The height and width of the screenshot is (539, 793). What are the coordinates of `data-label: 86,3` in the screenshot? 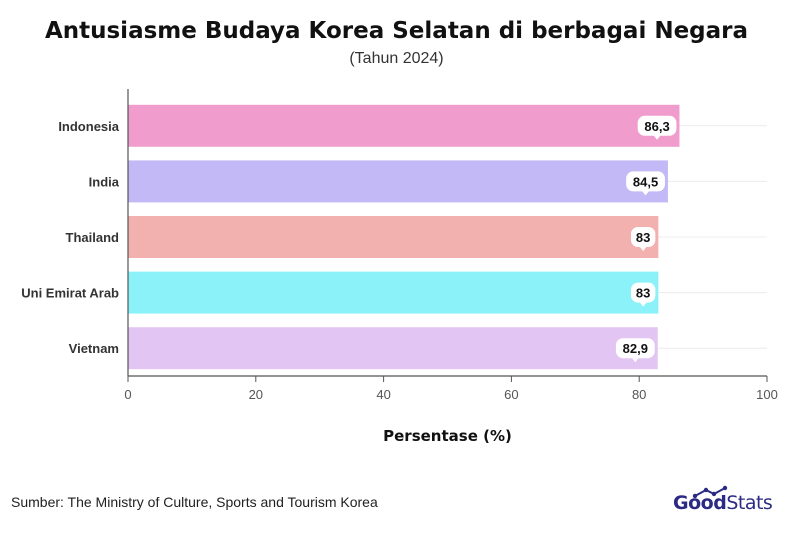 It's located at (657, 127).